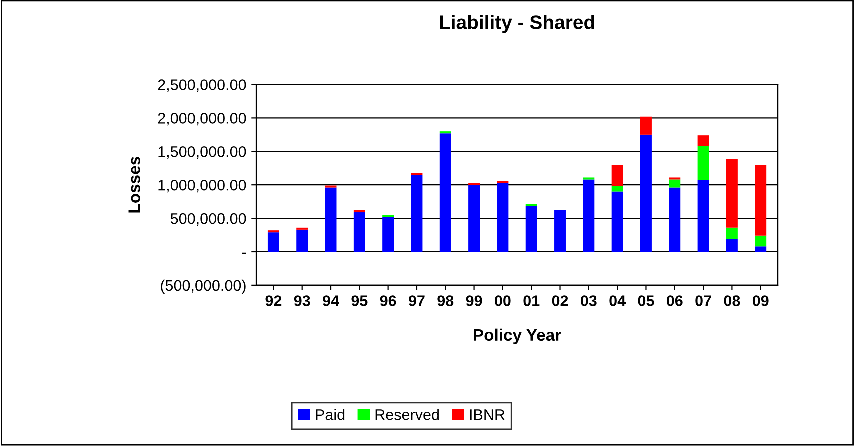 Image resolution: width=855 pixels, height=446 pixels. I want to click on x-tick-label: 96, so click(388, 301).